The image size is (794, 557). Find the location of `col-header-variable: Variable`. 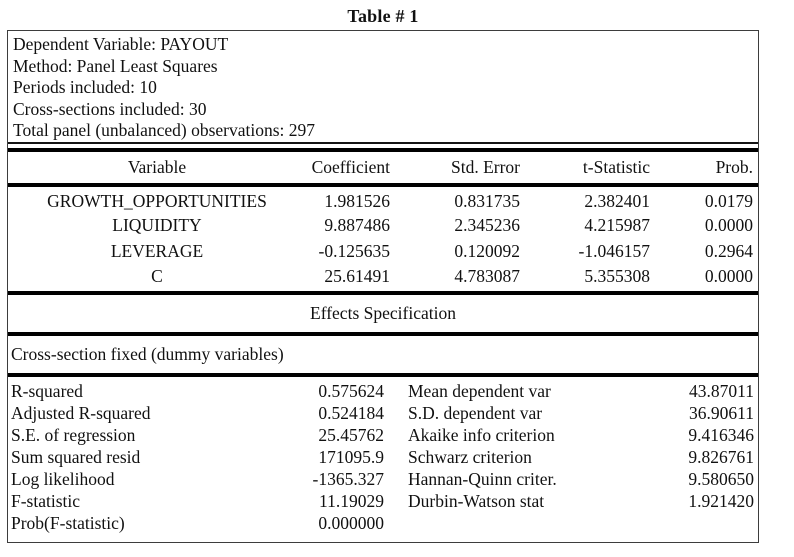

col-header-variable: Variable is located at coordinates (157, 166).